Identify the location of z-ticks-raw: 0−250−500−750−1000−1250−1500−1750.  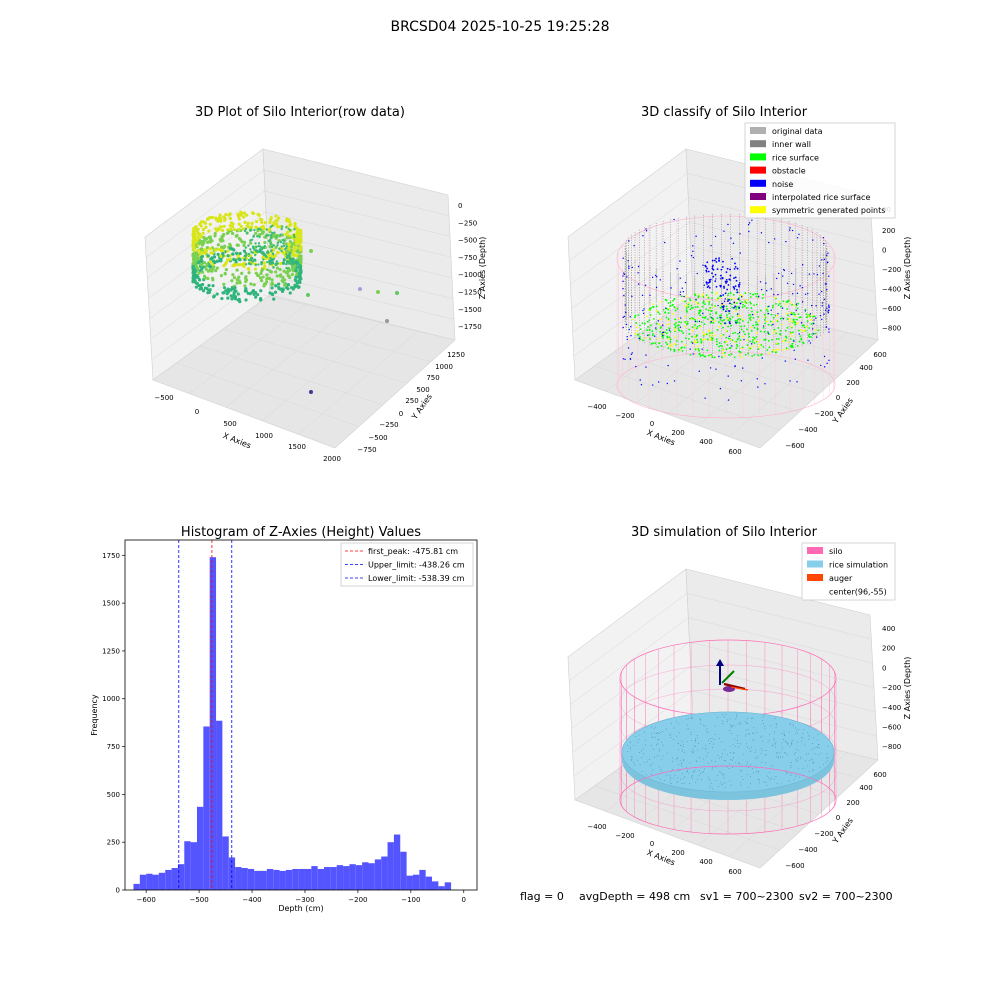
(470, 266).